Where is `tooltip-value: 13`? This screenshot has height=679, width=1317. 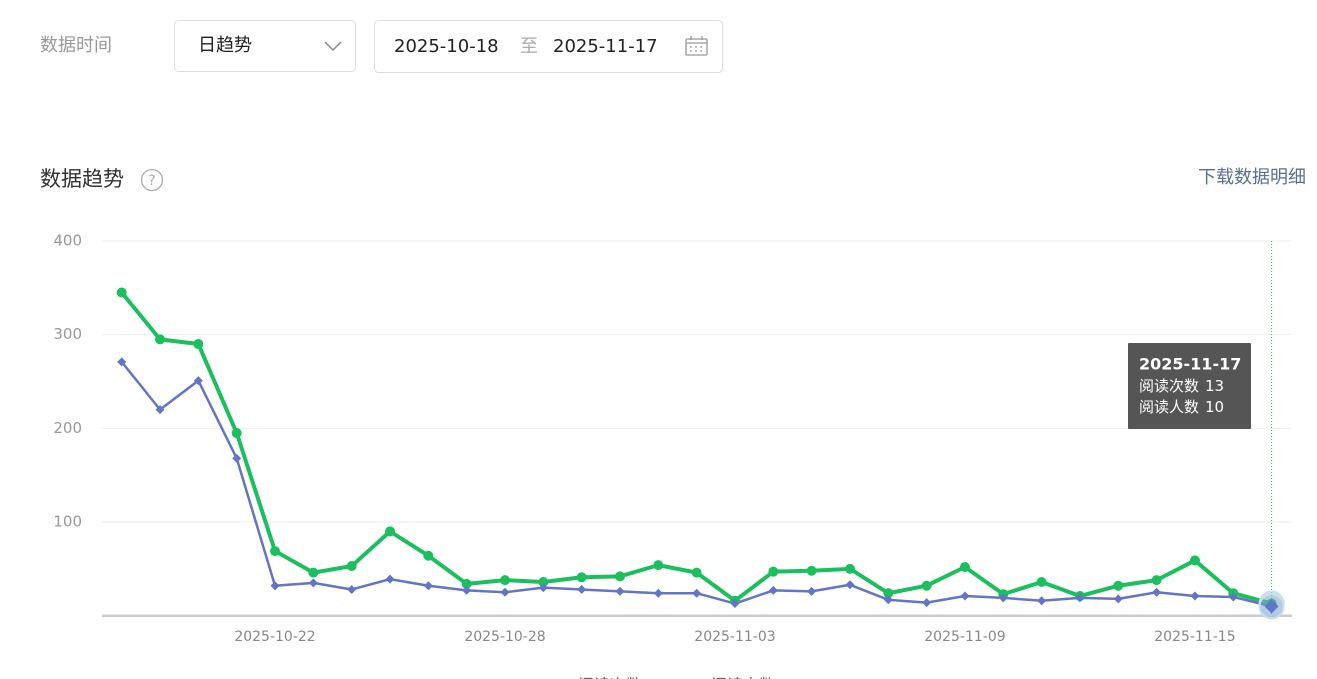 tooltip-value: 13 is located at coordinates (1214, 386).